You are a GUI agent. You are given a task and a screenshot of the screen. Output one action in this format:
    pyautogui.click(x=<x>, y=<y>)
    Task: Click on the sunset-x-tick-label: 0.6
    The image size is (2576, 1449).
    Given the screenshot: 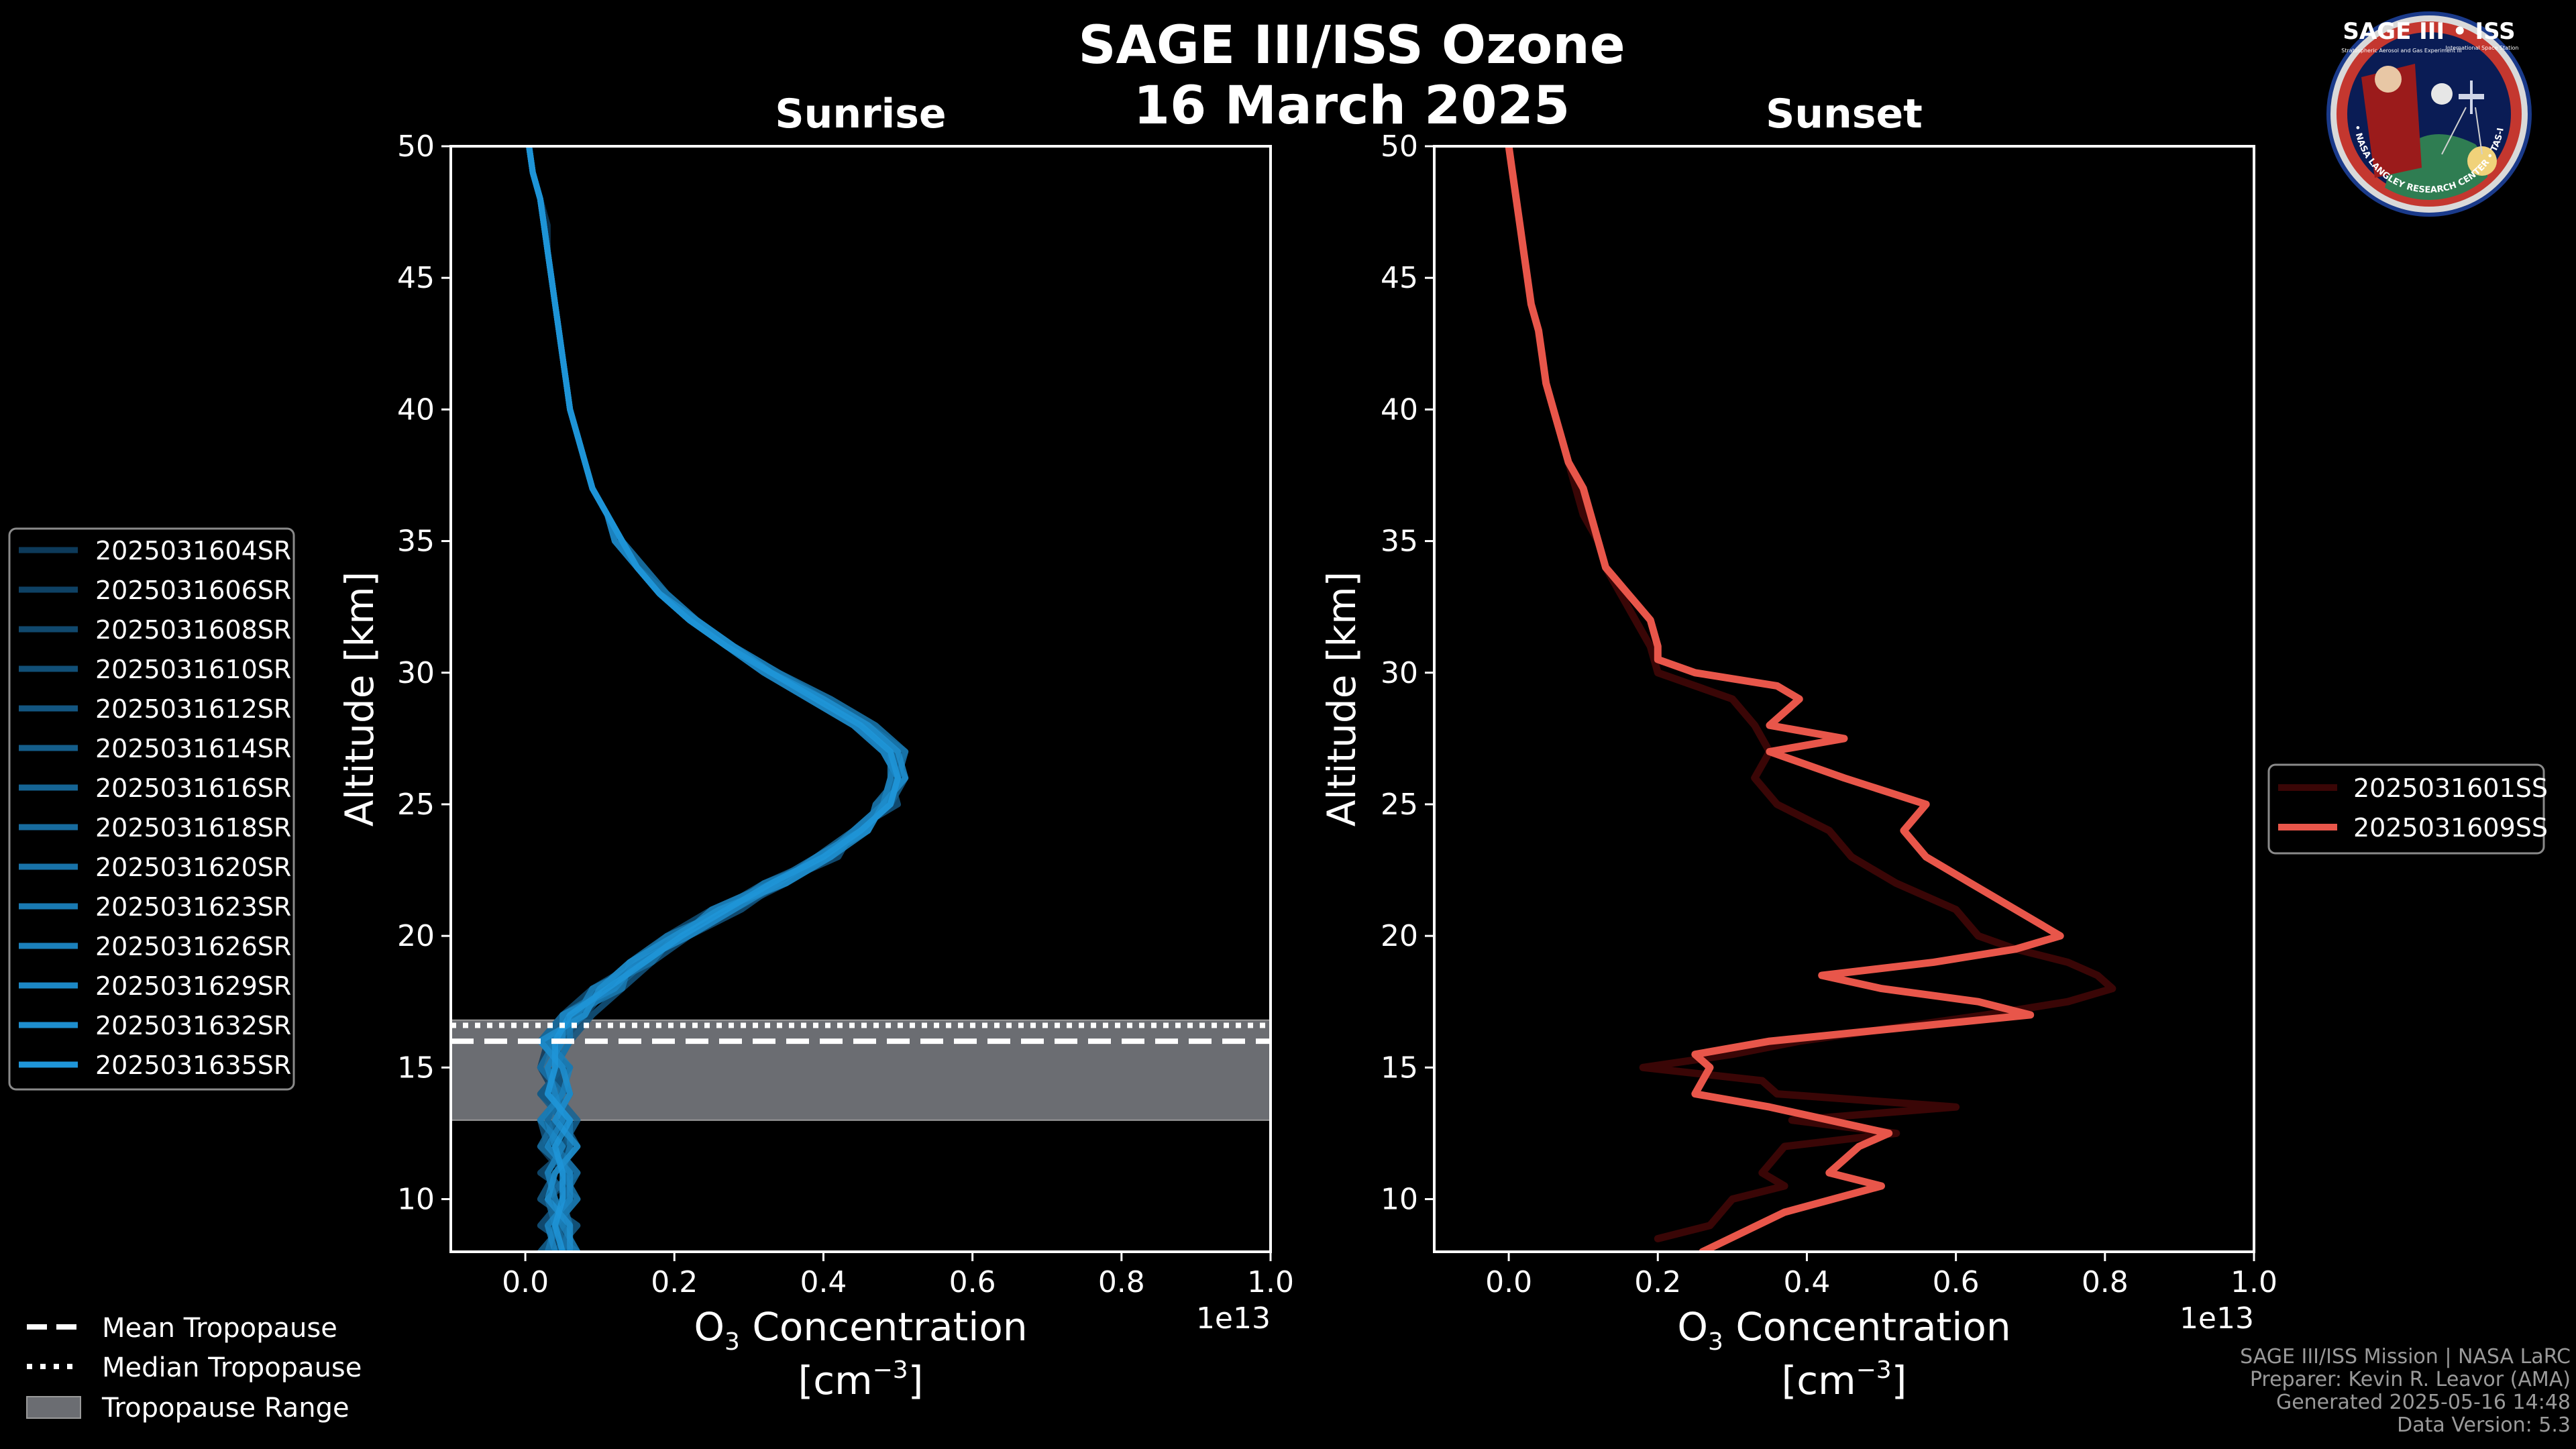 What is the action you would take?
    pyautogui.click(x=1956, y=1282)
    